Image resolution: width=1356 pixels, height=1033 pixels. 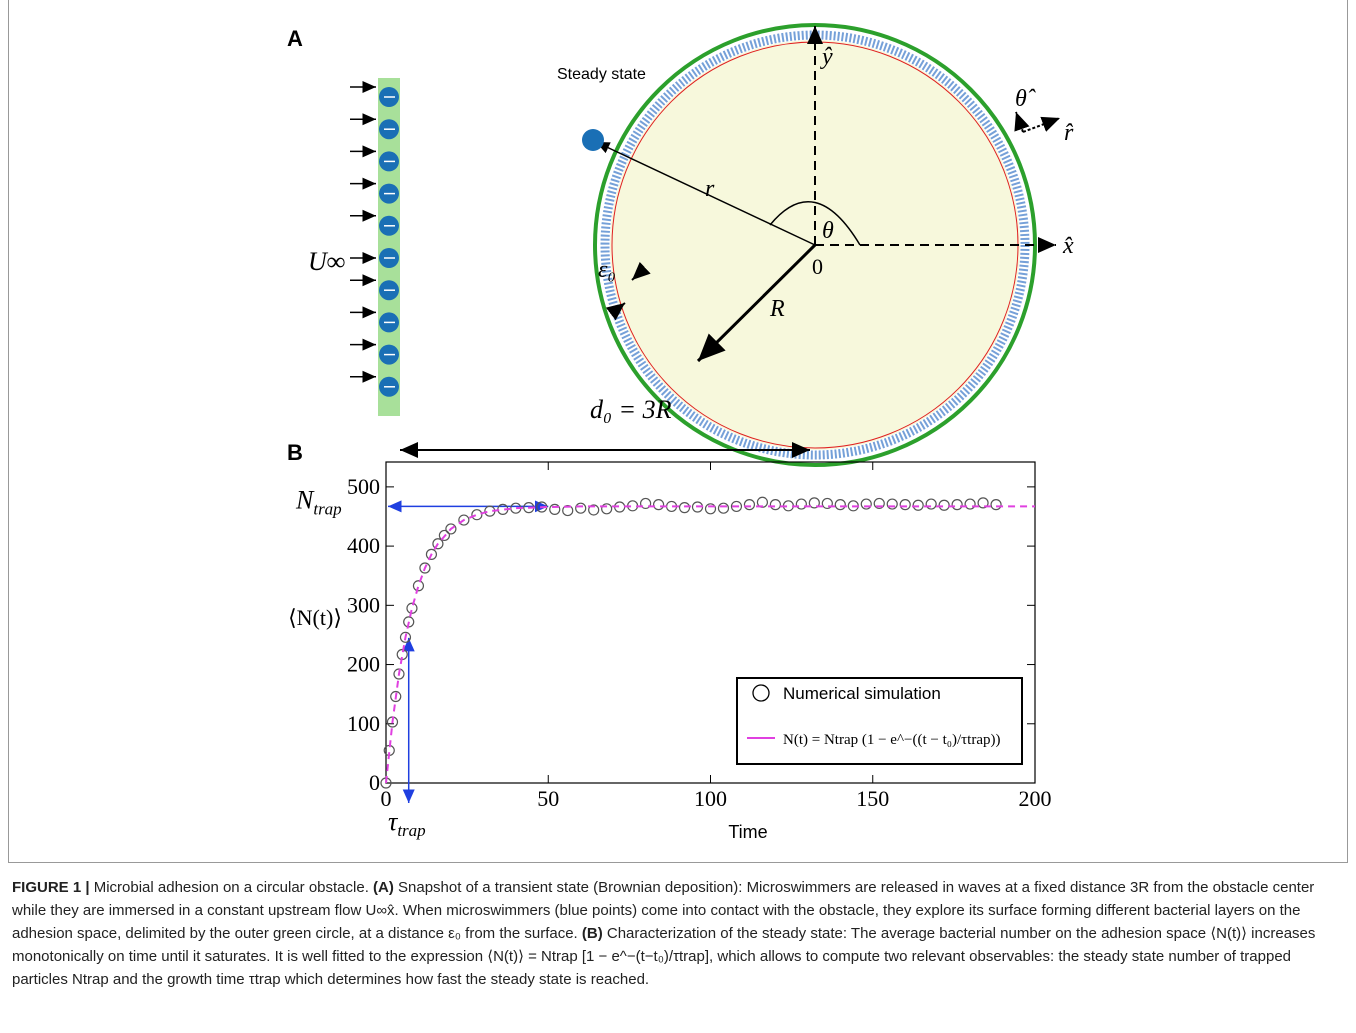 I want to click on legend-marker, so click(x=761, y=693).